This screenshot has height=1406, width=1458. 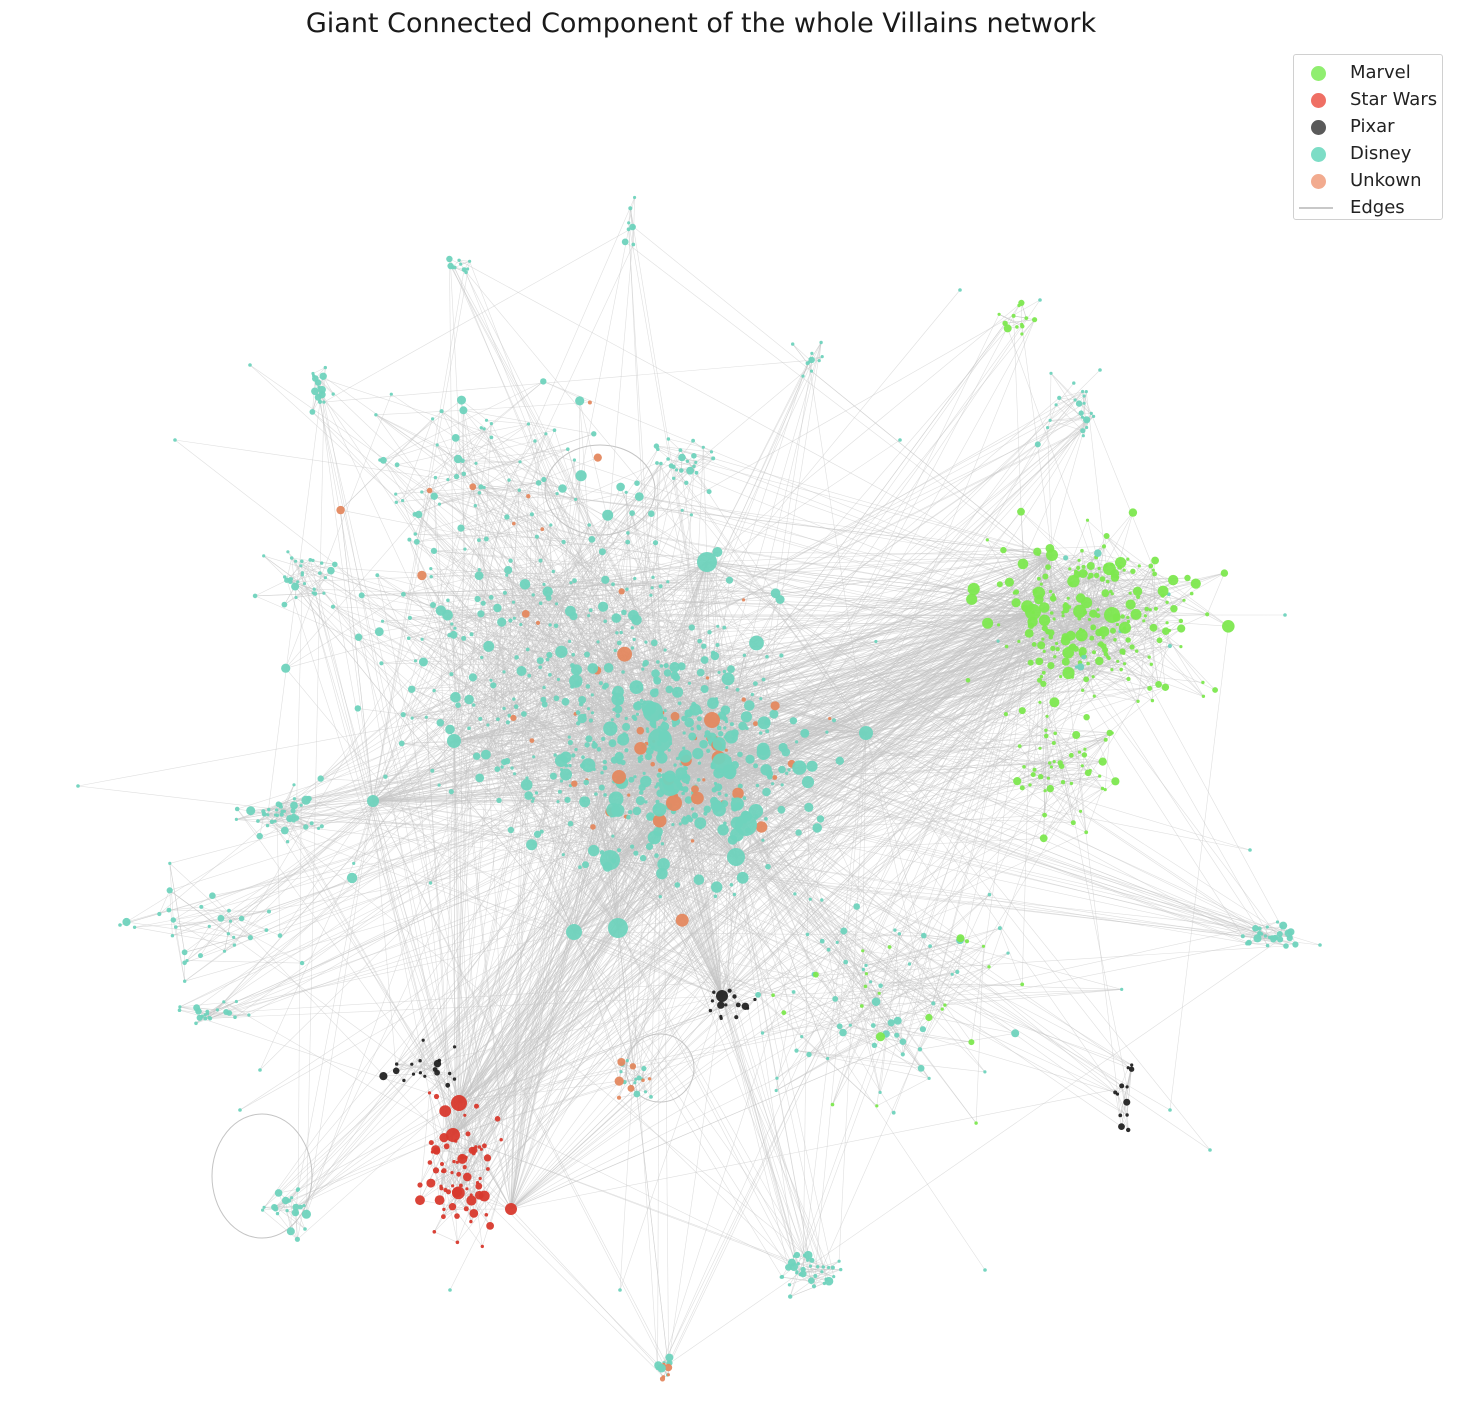 I want to click on self-loop-edge, so click(x=660, y=1068).